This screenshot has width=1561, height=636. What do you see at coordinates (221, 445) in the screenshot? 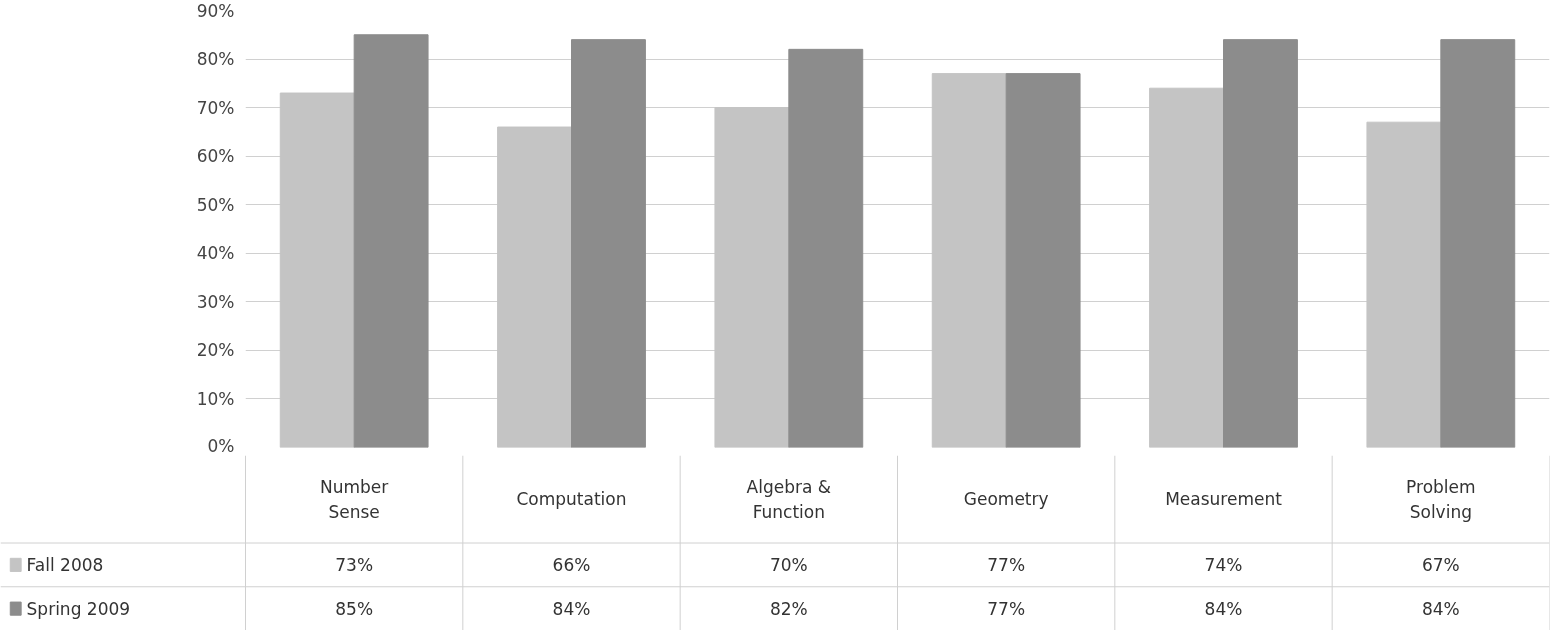
I see `y-tick-label: 0%` at bounding box center [221, 445].